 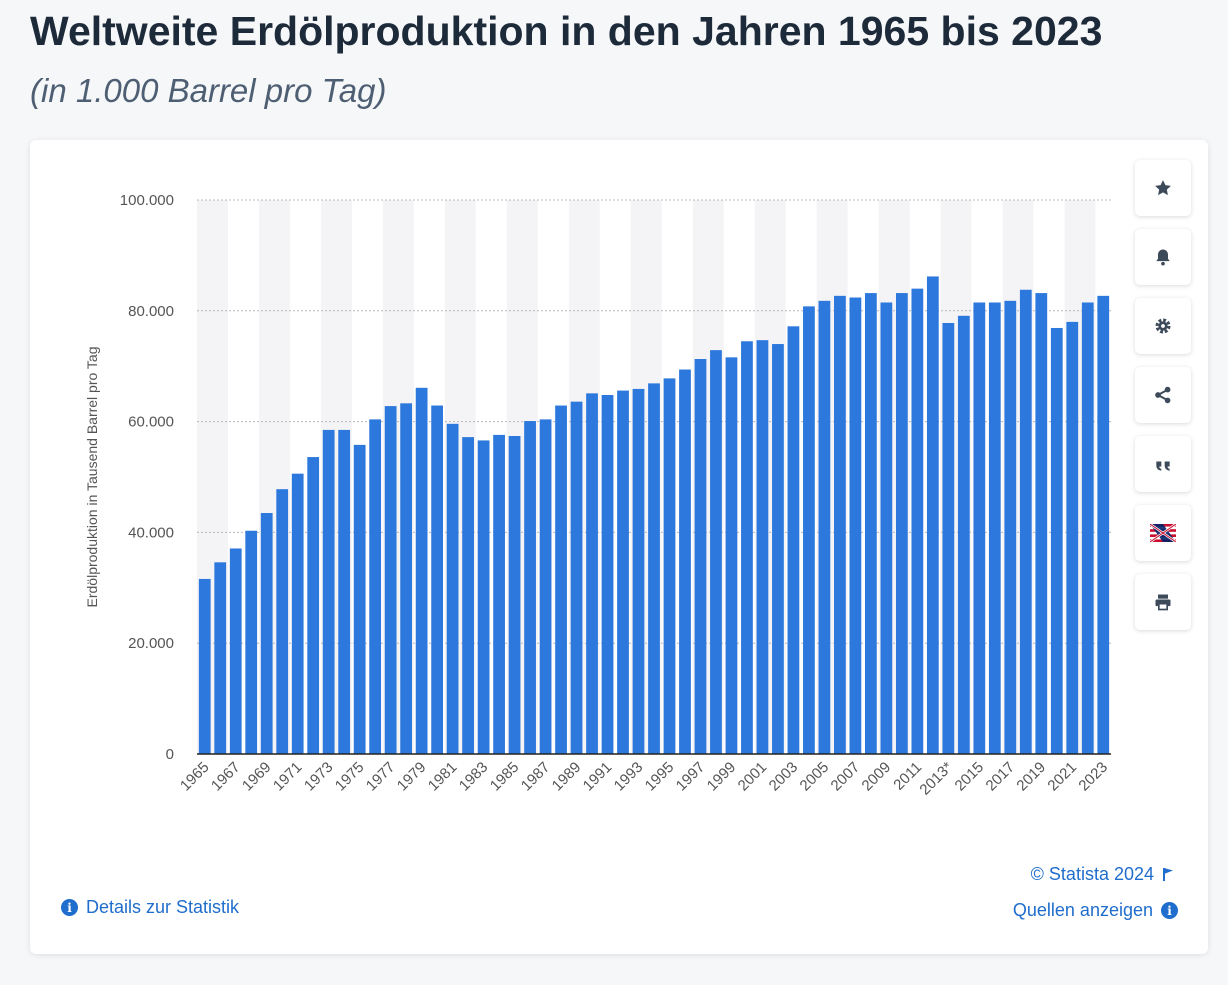 I want to click on settings-button, so click(x=1163, y=326).